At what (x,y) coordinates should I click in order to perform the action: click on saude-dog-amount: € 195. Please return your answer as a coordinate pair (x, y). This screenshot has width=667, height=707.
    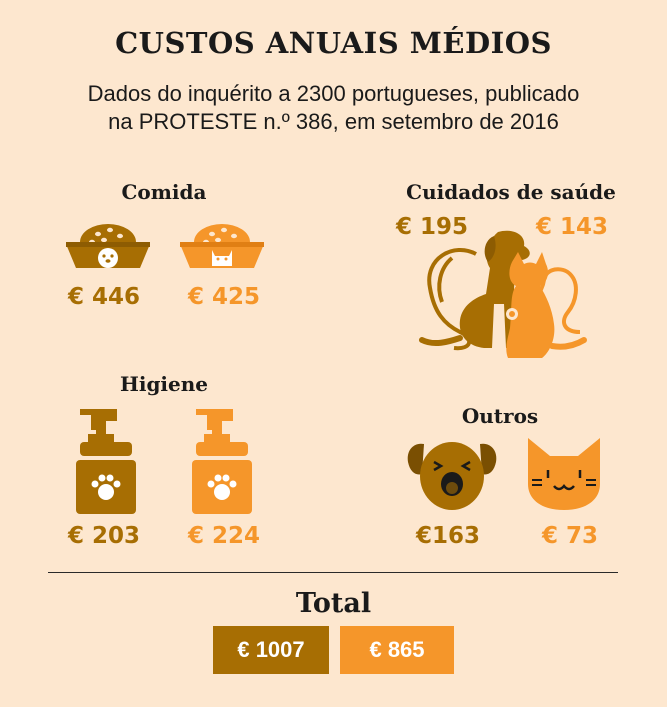
    Looking at the image, I should click on (432, 227).